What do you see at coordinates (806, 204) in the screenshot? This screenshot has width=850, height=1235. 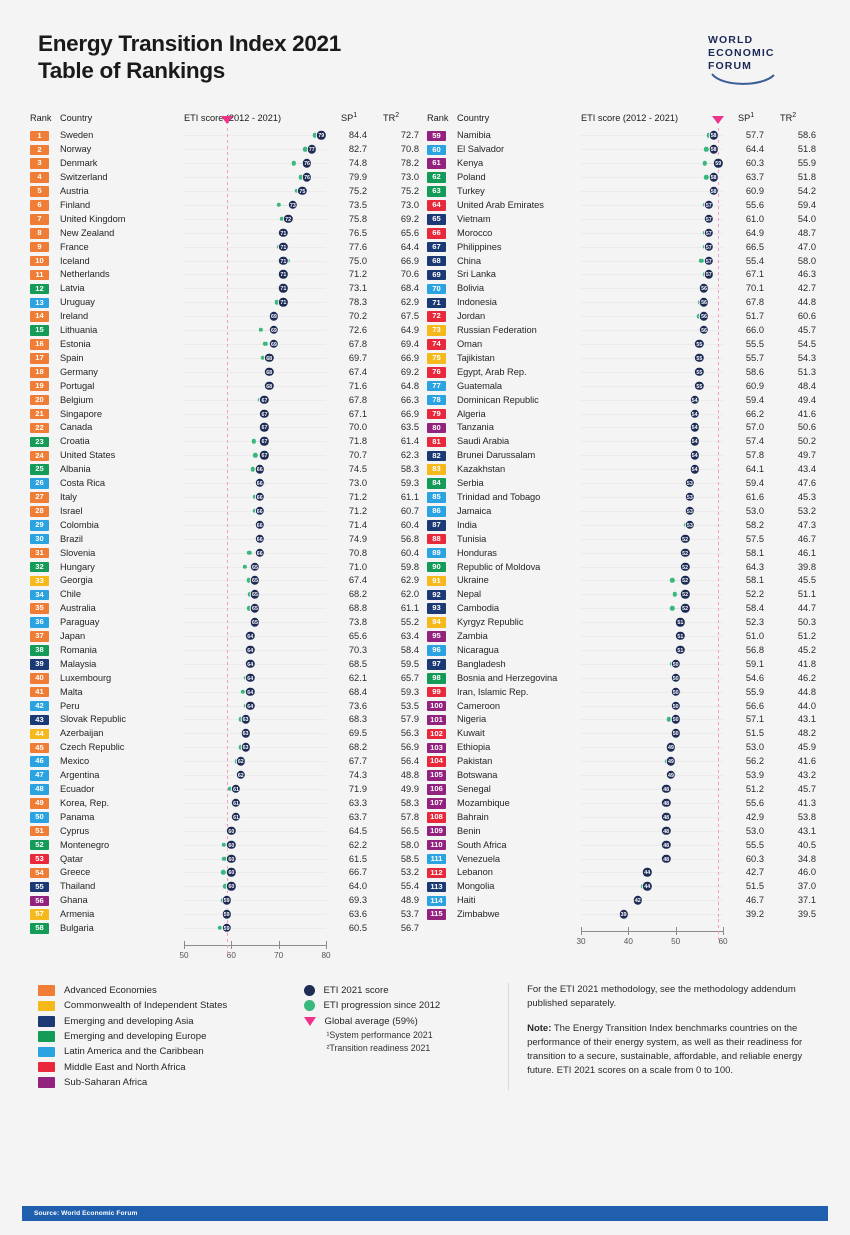 I see `tr-value: 59.4` at bounding box center [806, 204].